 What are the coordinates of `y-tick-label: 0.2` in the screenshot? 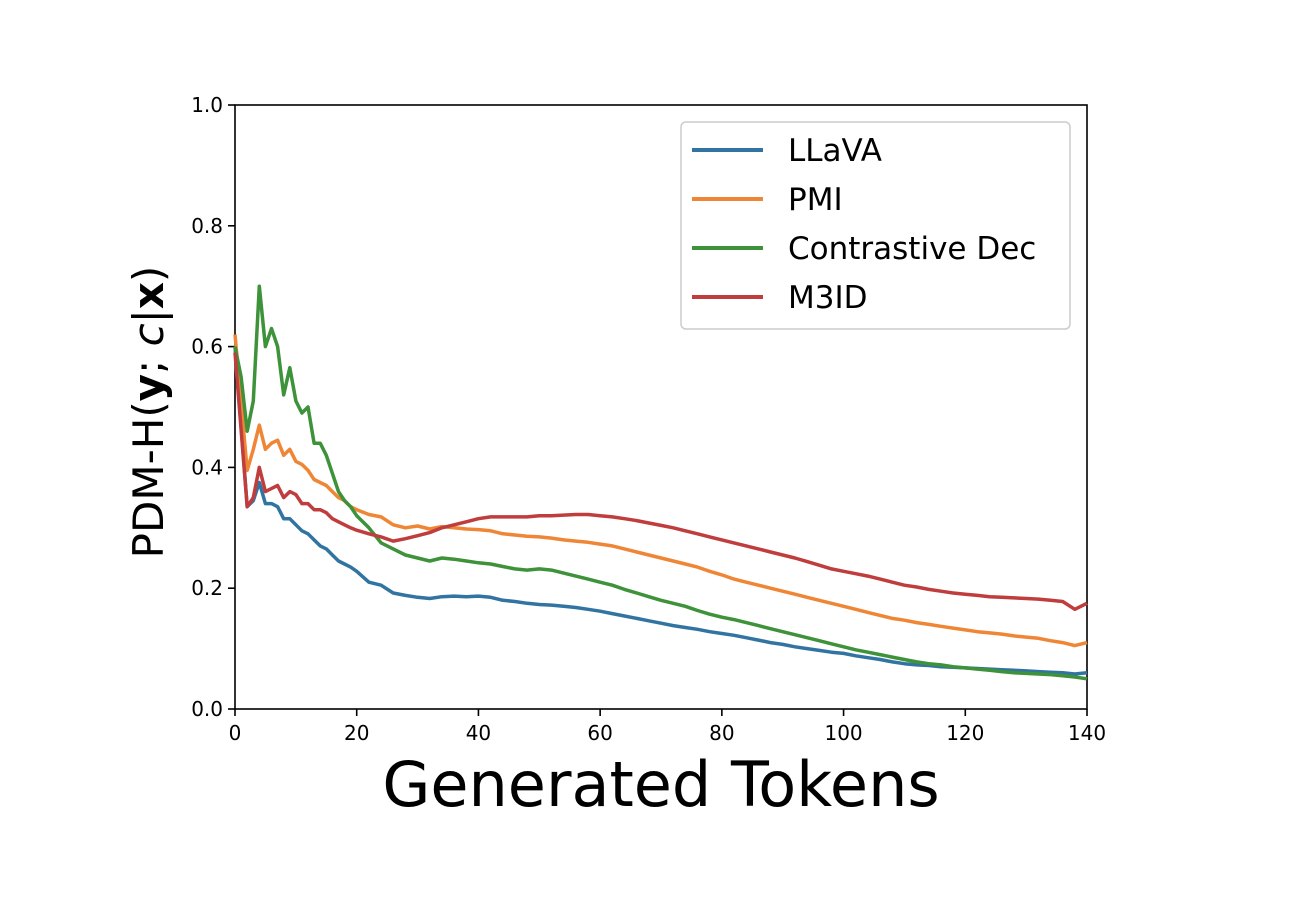 It's located at (207, 588).